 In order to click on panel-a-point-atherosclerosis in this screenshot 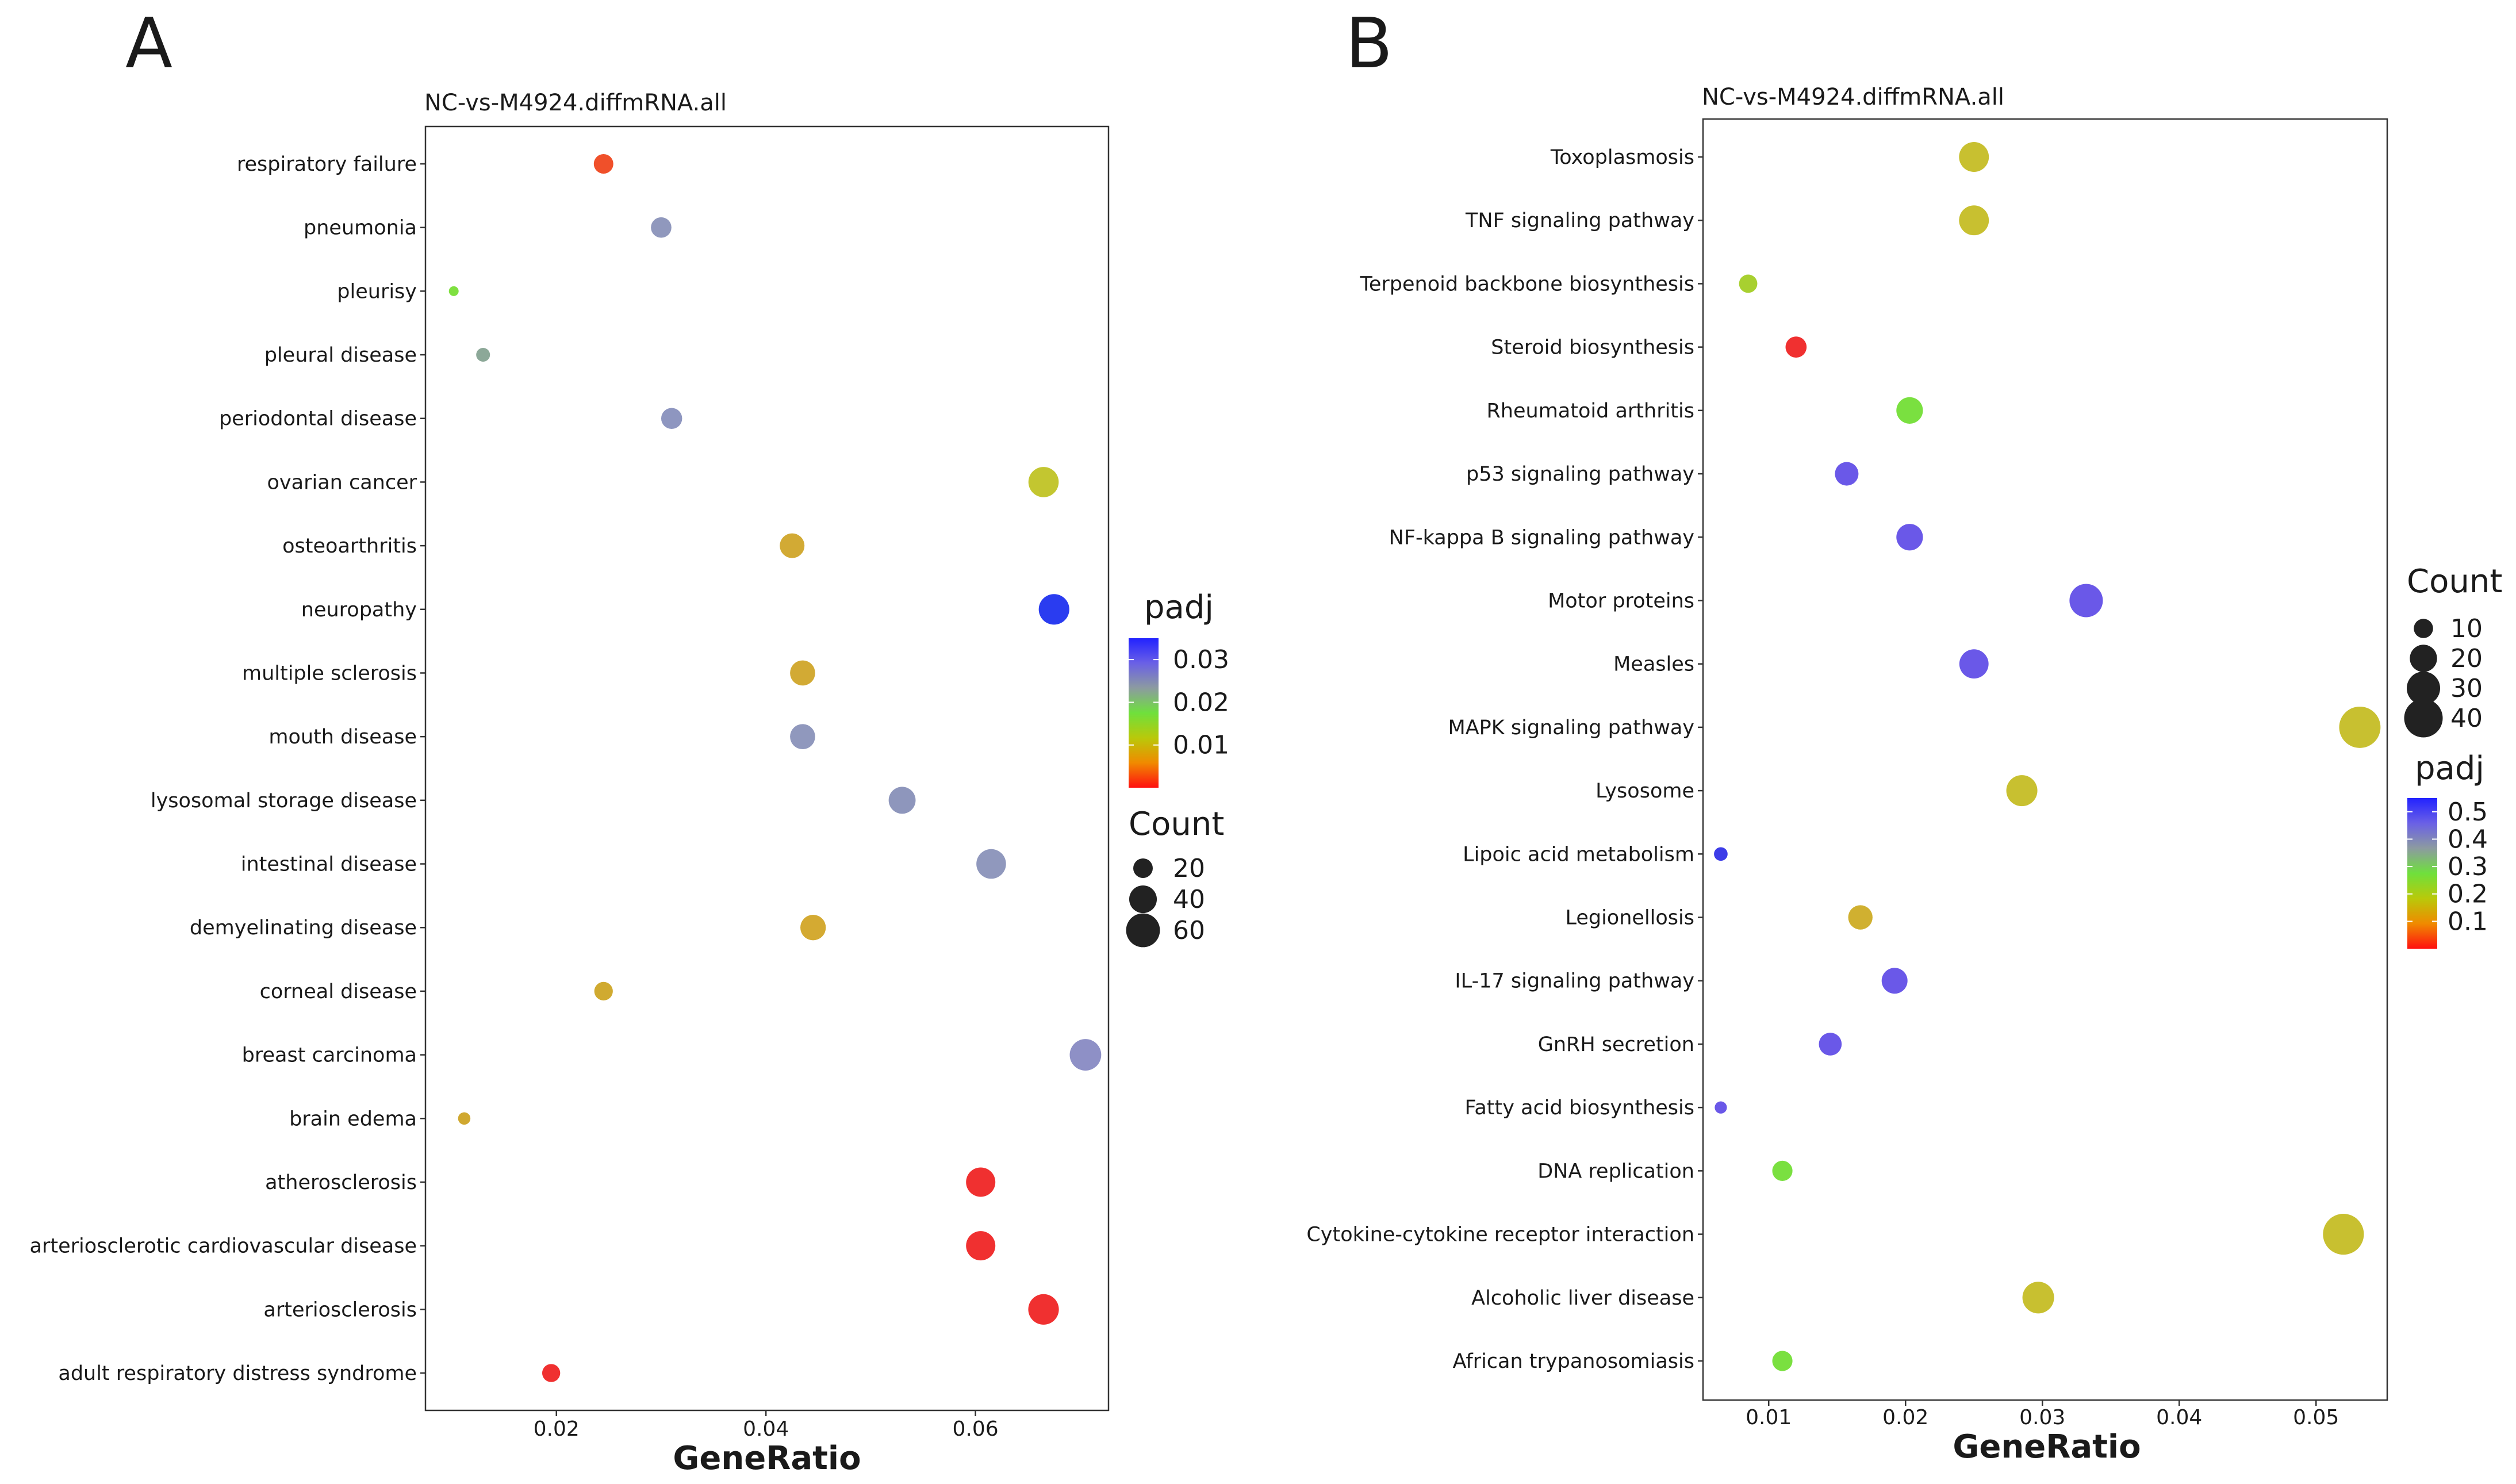, I will do `click(981, 1182)`.